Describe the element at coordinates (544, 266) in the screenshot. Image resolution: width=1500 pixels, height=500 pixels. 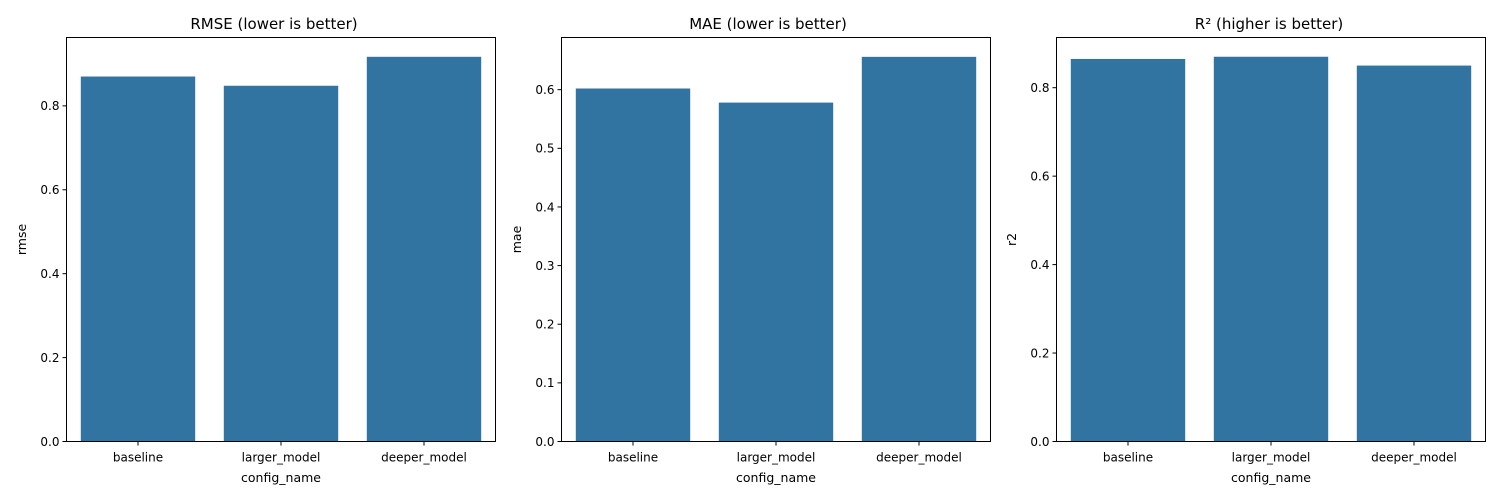
I see `y-tick-label: 0.3` at that location.